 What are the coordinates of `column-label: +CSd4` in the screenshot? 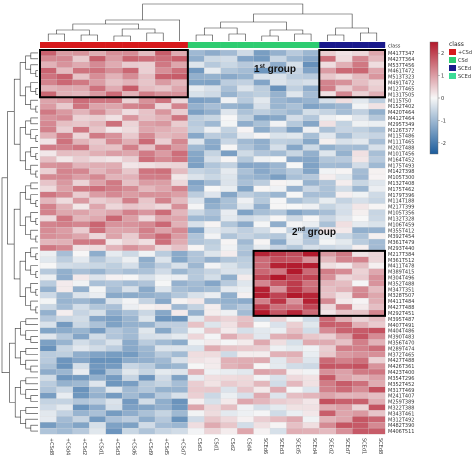 It's located at (68, 446).